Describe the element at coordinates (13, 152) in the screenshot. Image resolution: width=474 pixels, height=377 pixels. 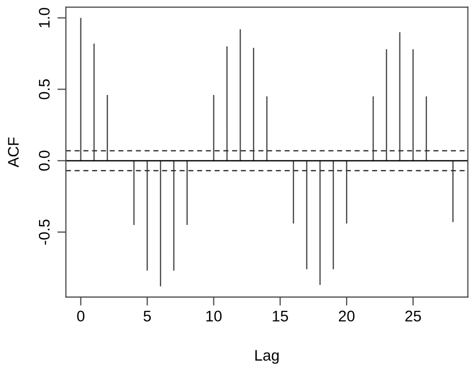
I see `y-axis-title: ACF` at that location.